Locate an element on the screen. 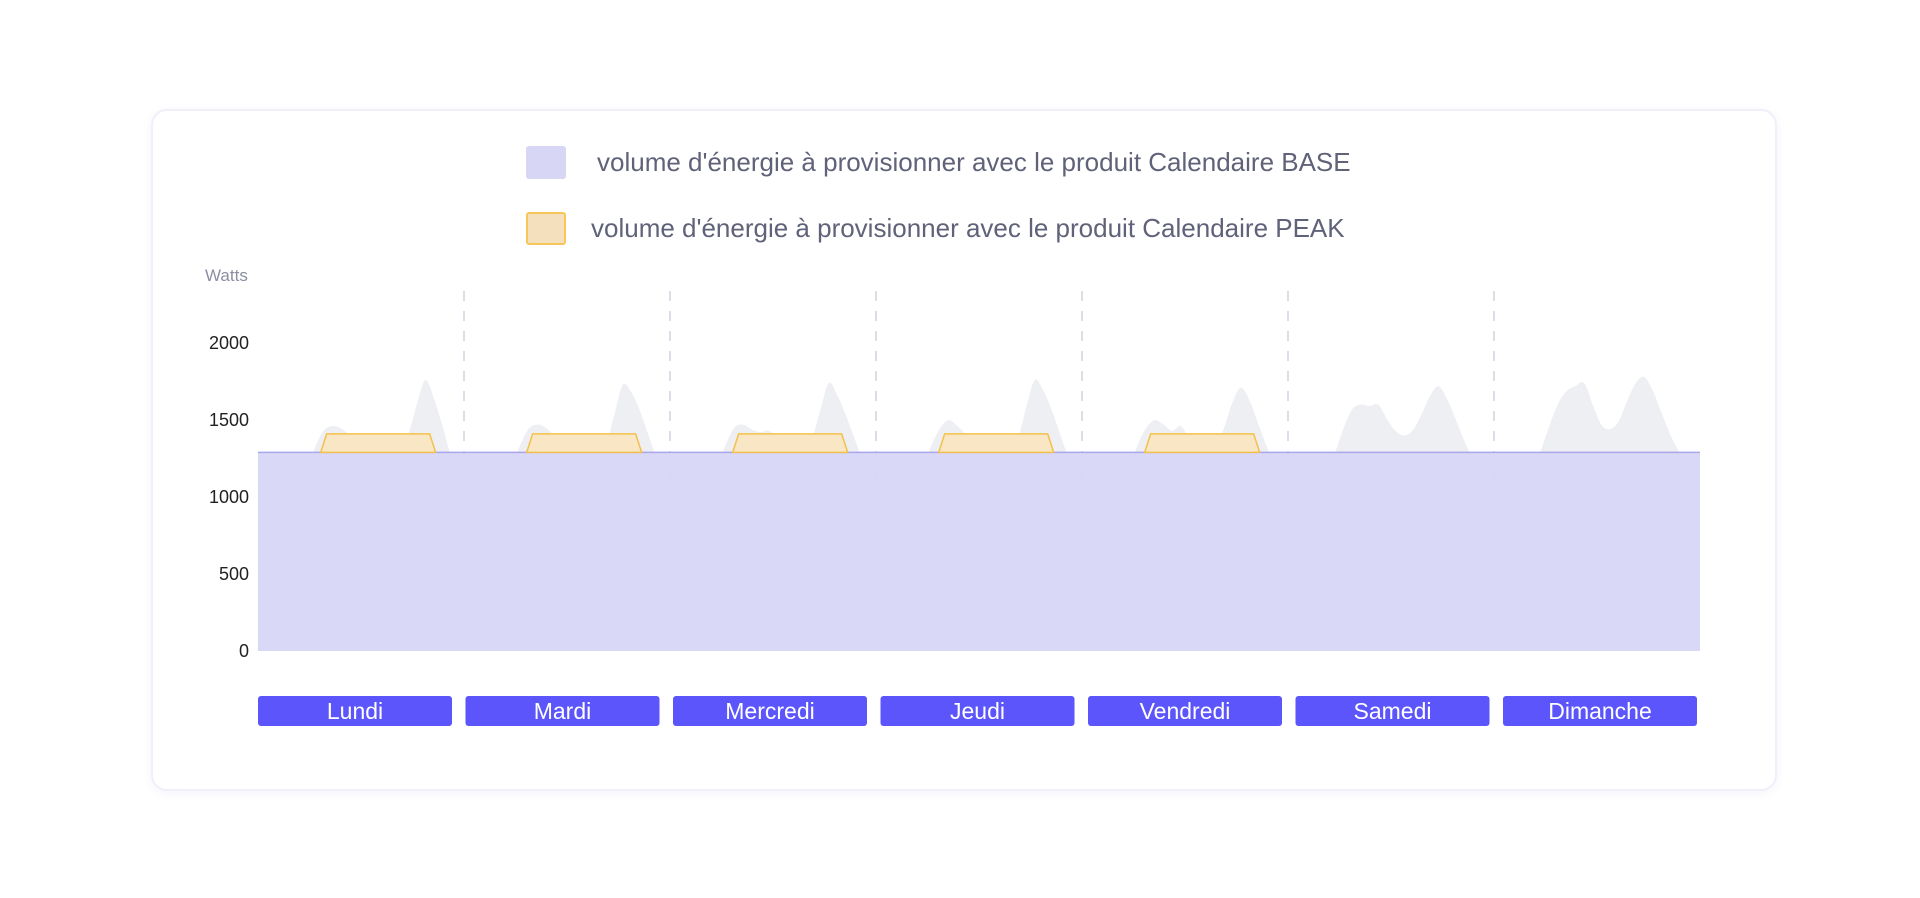  day-label: Samedi is located at coordinates (1393, 711).